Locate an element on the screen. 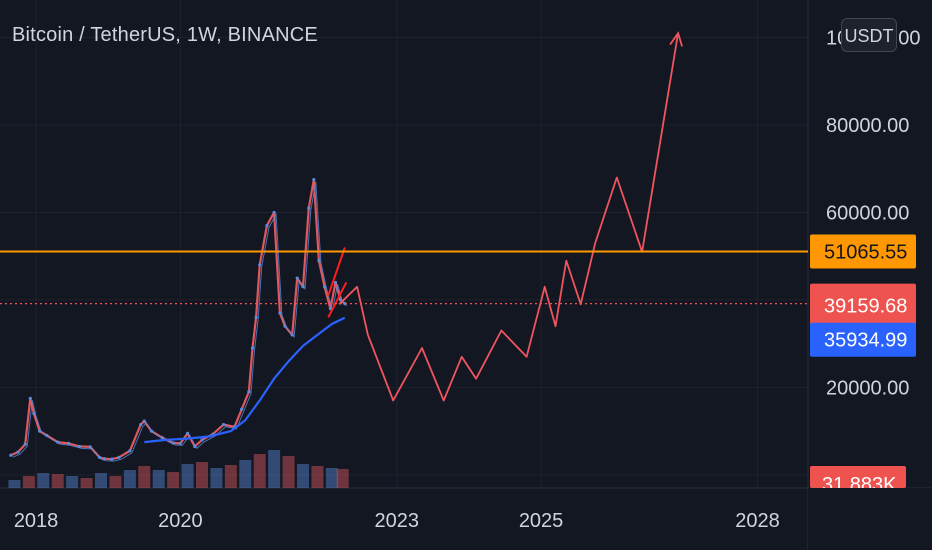 Image resolution: width=932 pixels, height=550 pixels. x-tick-label: 2025 is located at coordinates (541, 521).